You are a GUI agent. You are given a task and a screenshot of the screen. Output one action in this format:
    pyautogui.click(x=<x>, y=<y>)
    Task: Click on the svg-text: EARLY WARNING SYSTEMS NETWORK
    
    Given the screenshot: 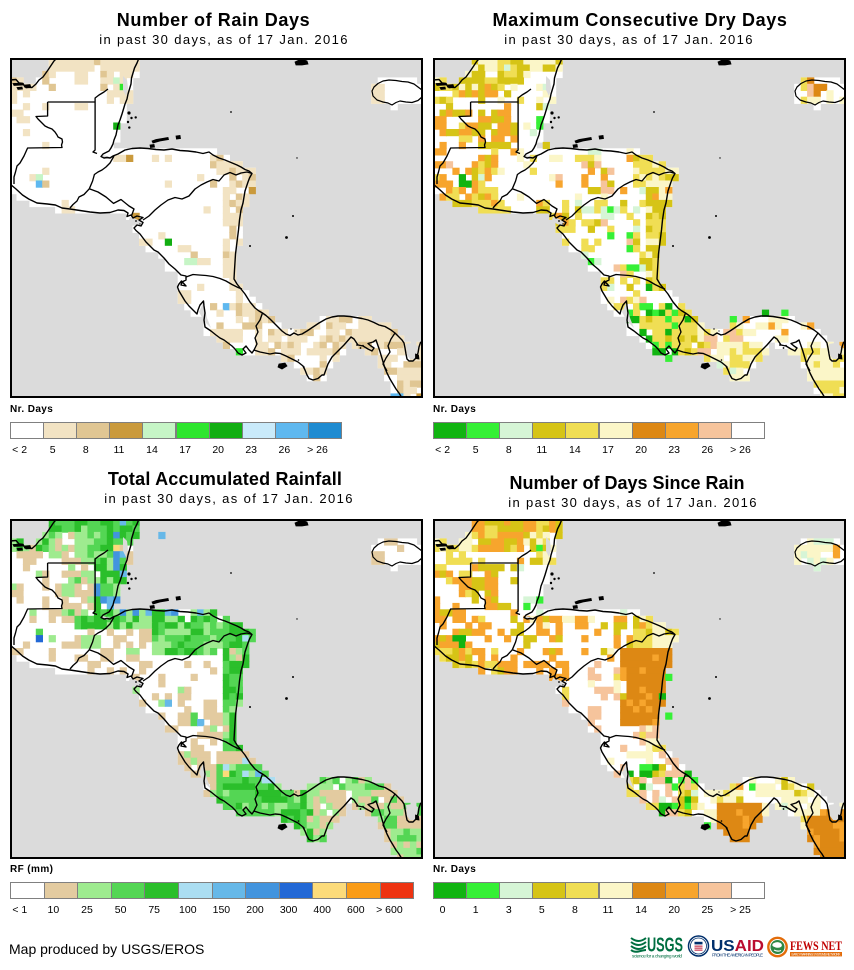 What is the action you would take?
    pyautogui.click(x=817, y=955)
    